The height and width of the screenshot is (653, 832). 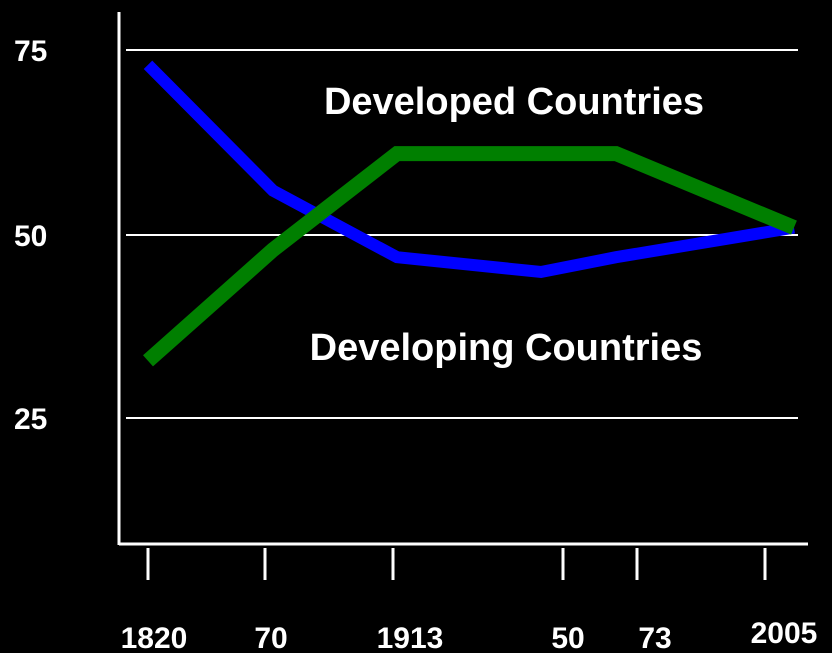 What do you see at coordinates (270, 637) in the screenshot?
I see `x-tick-label-70: 70` at bounding box center [270, 637].